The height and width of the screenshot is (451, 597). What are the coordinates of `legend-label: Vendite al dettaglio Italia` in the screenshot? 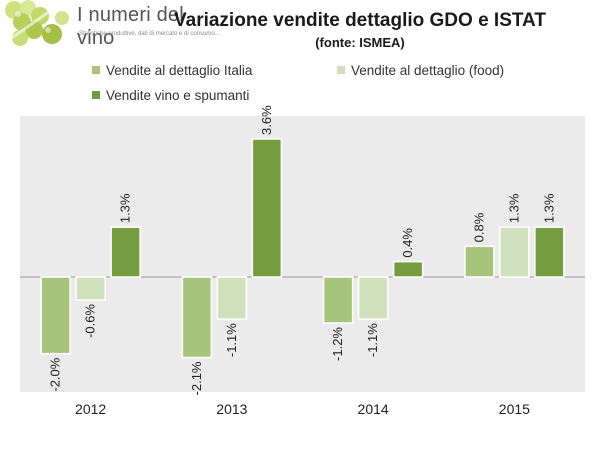 It's located at (179, 70).